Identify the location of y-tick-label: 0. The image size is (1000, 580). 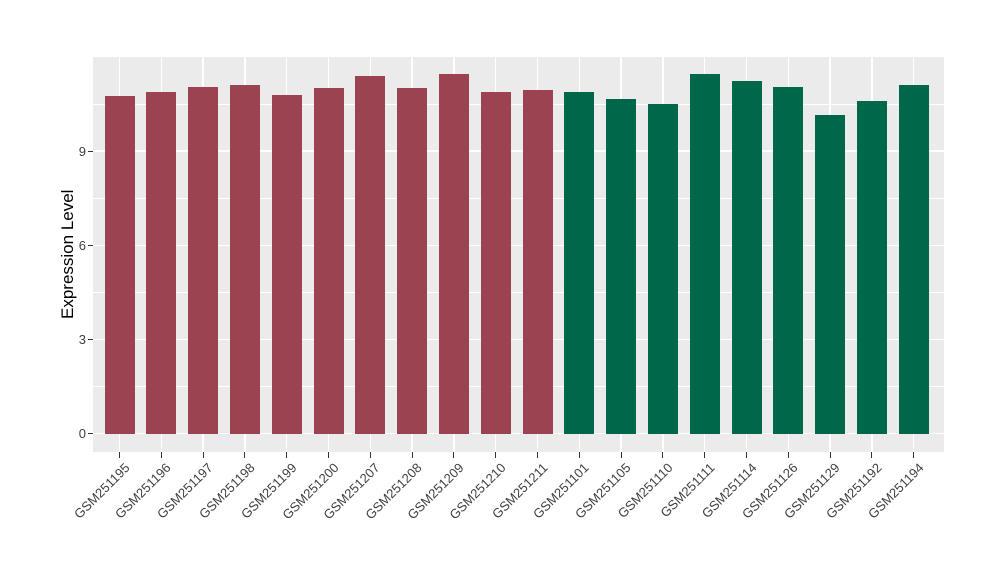
(82, 434).